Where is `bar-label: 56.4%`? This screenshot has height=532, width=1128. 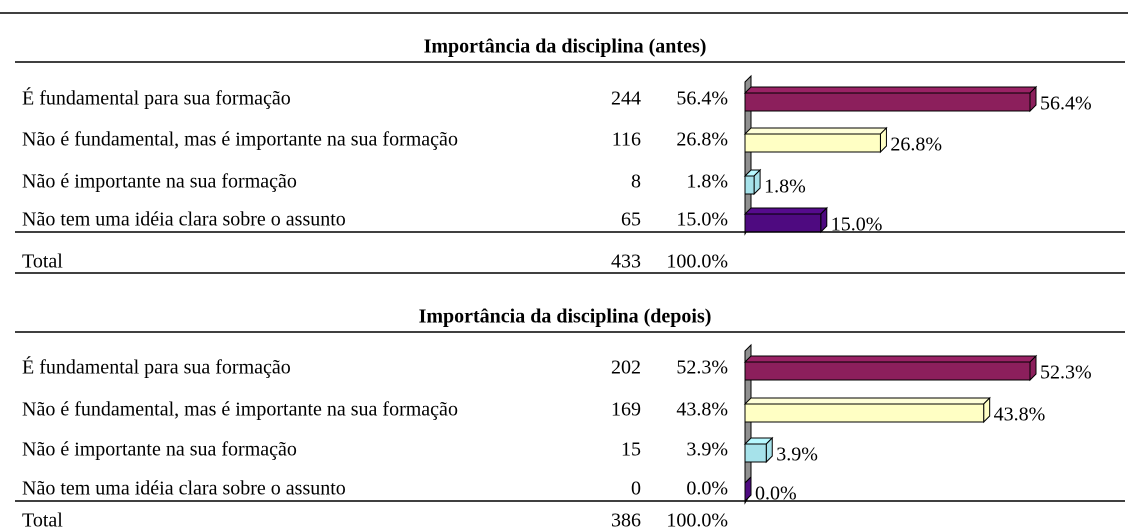 bar-label: 56.4% is located at coordinates (1066, 104).